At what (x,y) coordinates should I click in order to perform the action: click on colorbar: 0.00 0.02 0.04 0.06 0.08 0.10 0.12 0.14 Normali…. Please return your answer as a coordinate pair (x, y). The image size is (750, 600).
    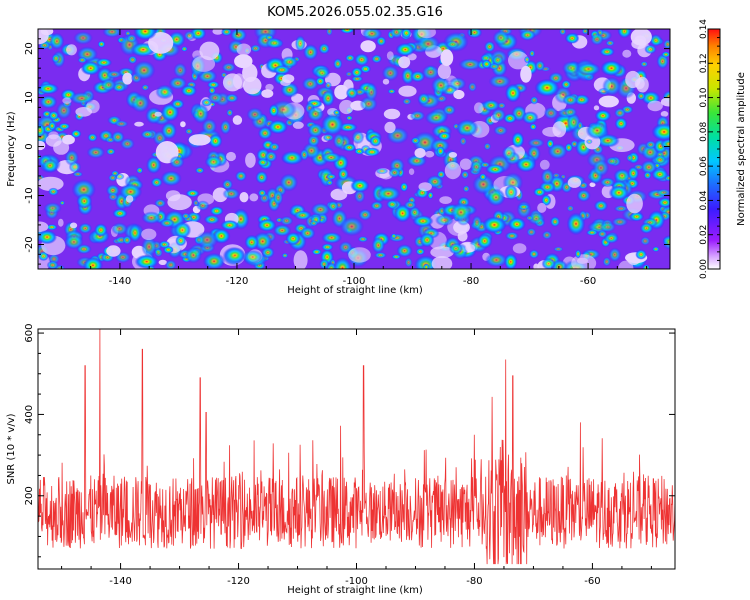
    Looking at the image, I should click on (723, 149).